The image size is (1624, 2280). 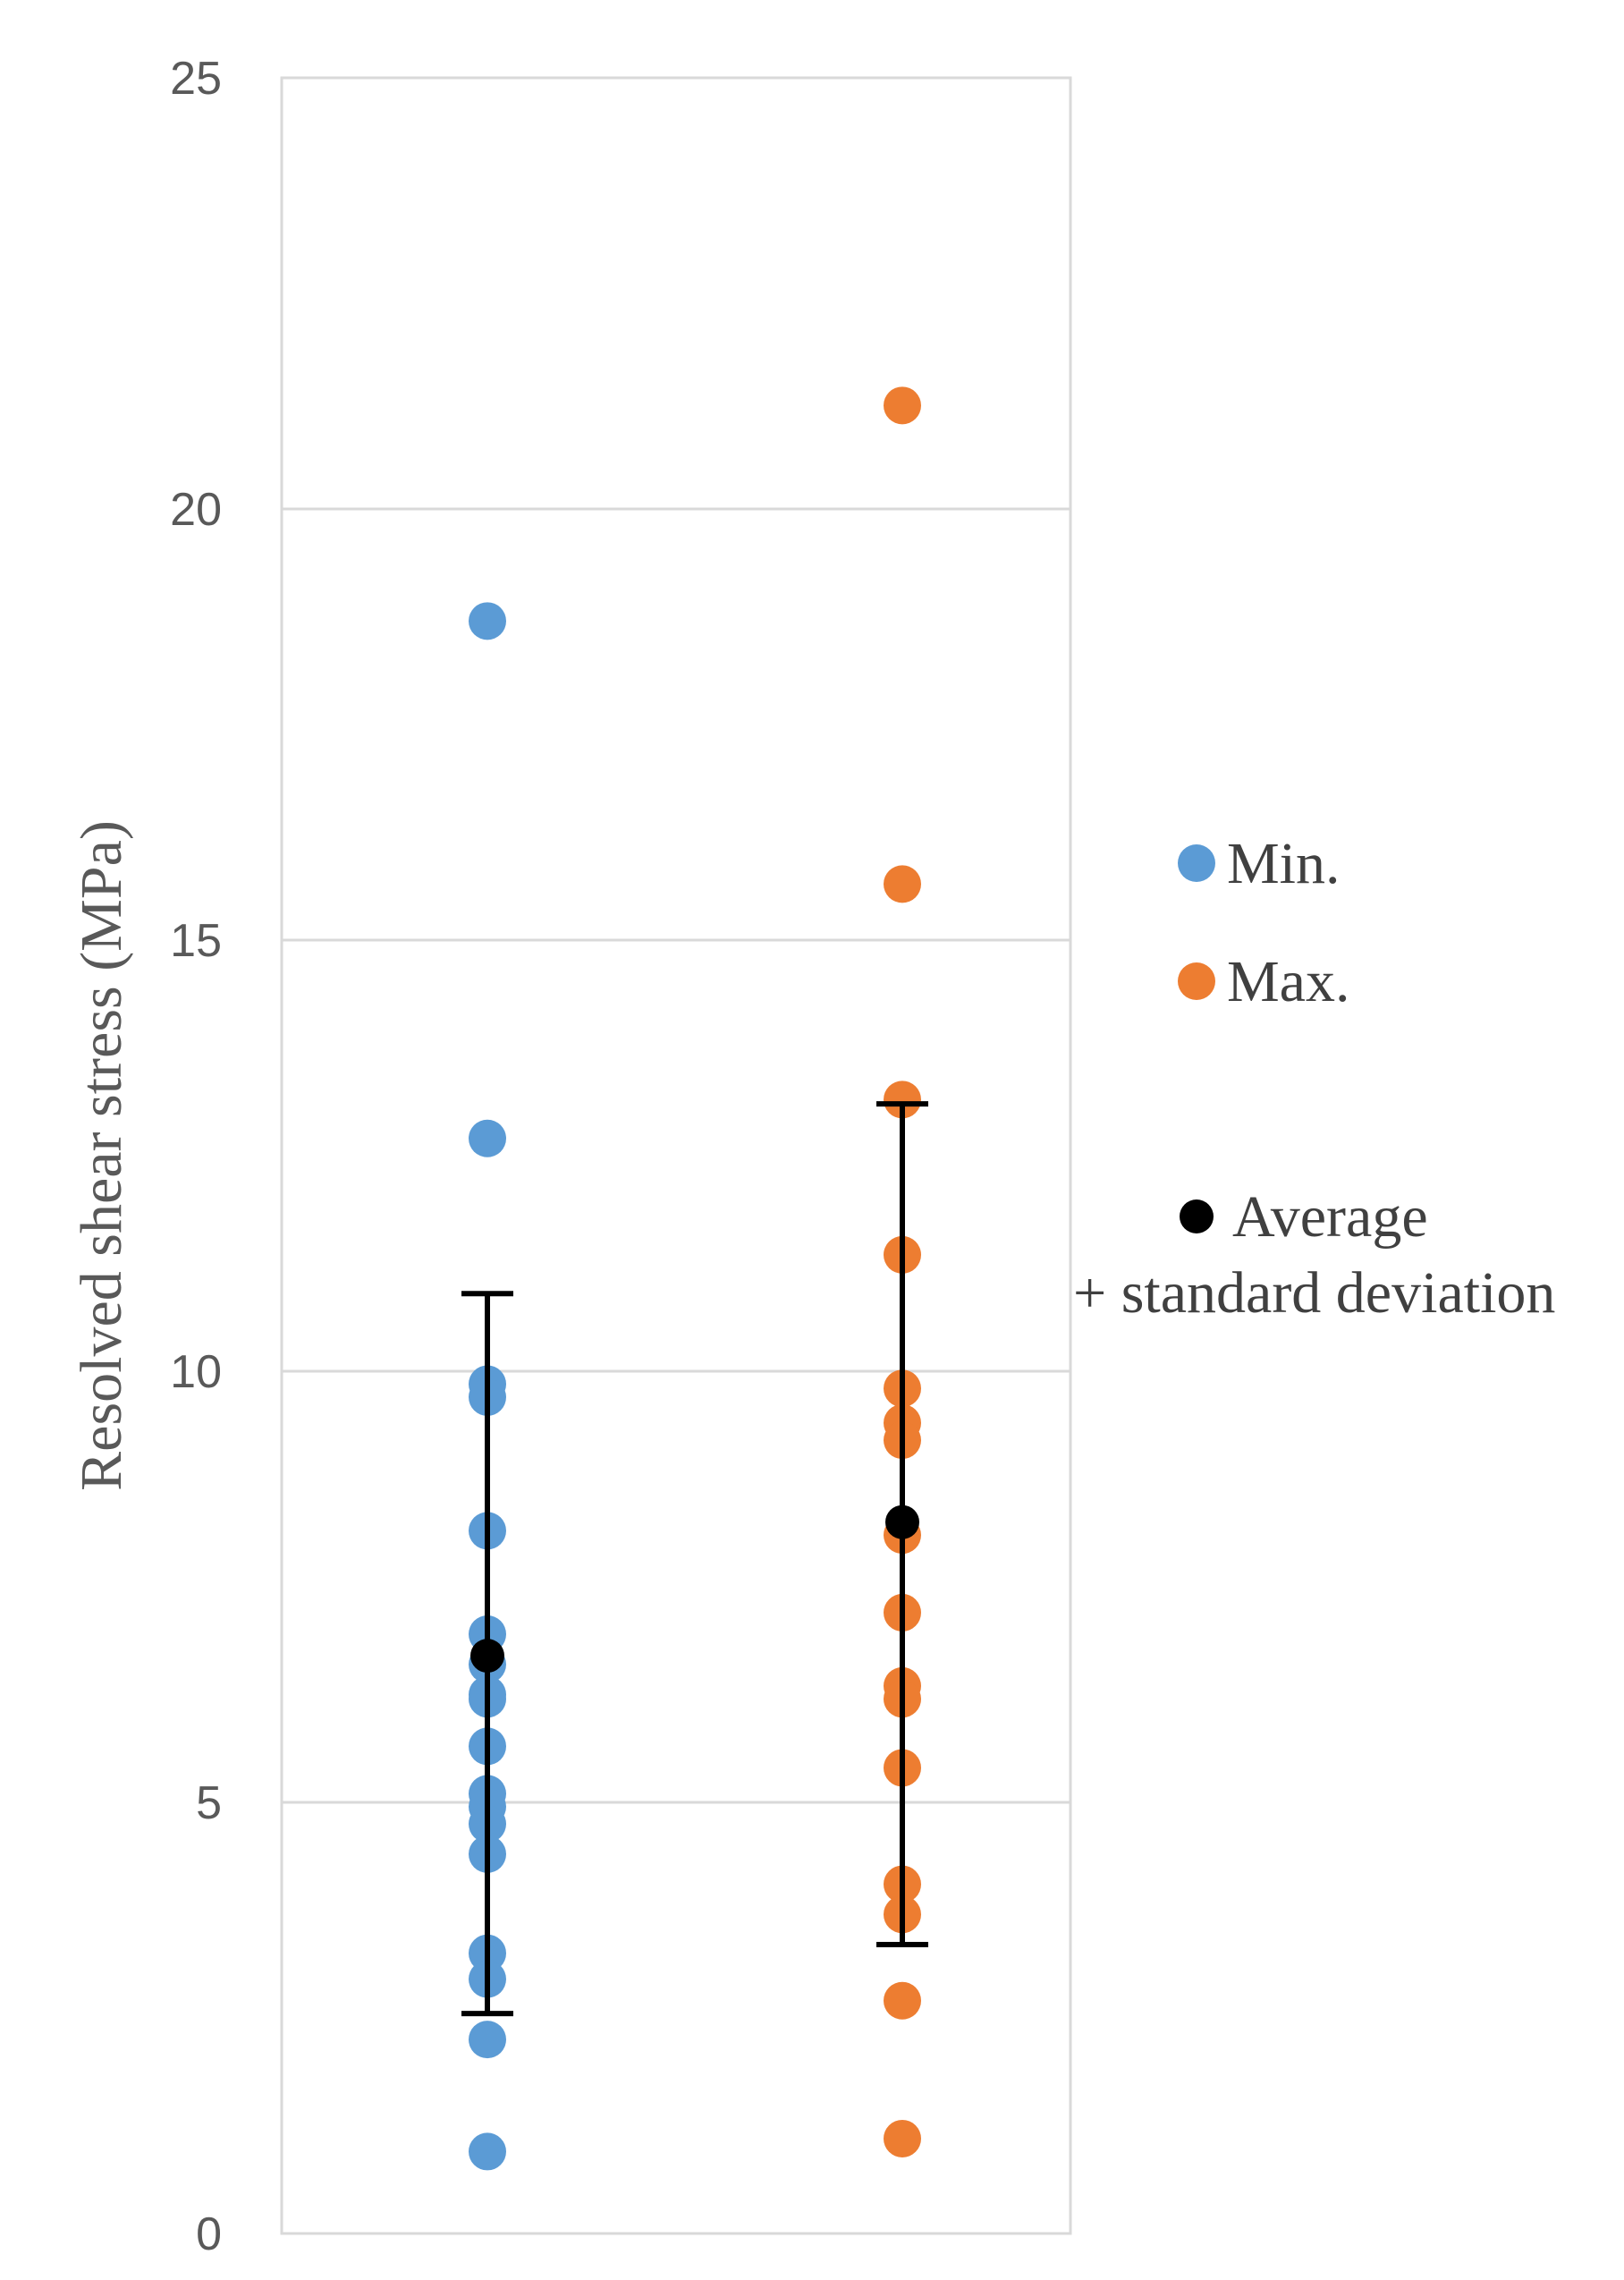 I want to click on legend-item-max: Max., so click(x=1263, y=981).